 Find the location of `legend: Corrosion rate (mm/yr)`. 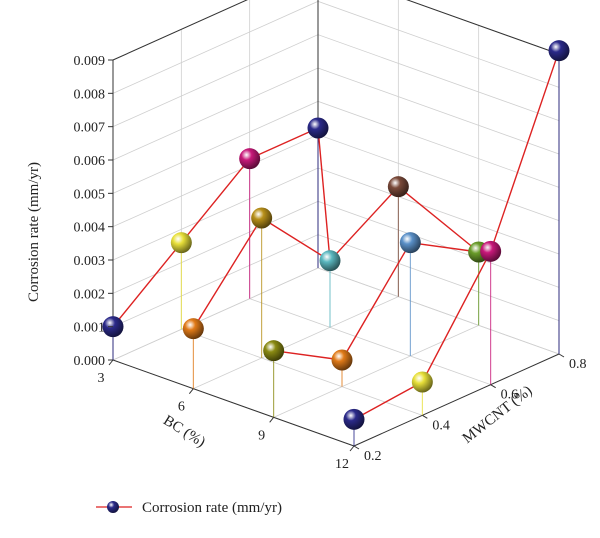

legend: Corrosion rate (mm/yr) is located at coordinates (189, 508).